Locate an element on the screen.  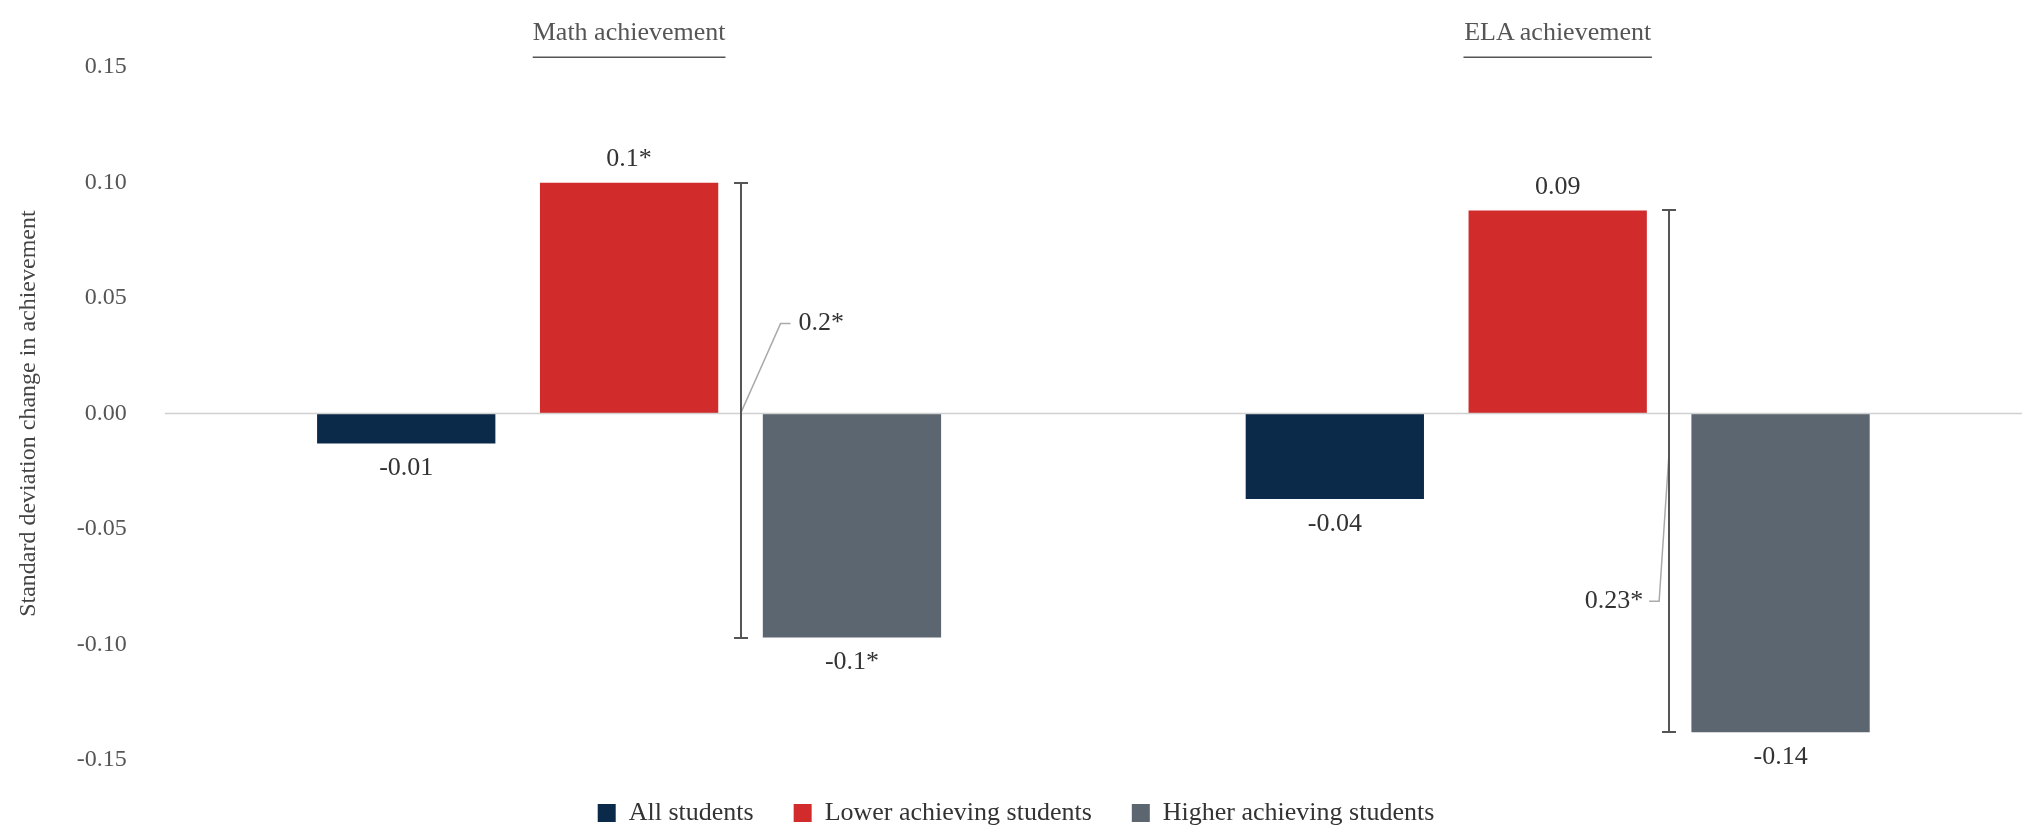
y-tick-label: 0.00 is located at coordinates (105, 411).